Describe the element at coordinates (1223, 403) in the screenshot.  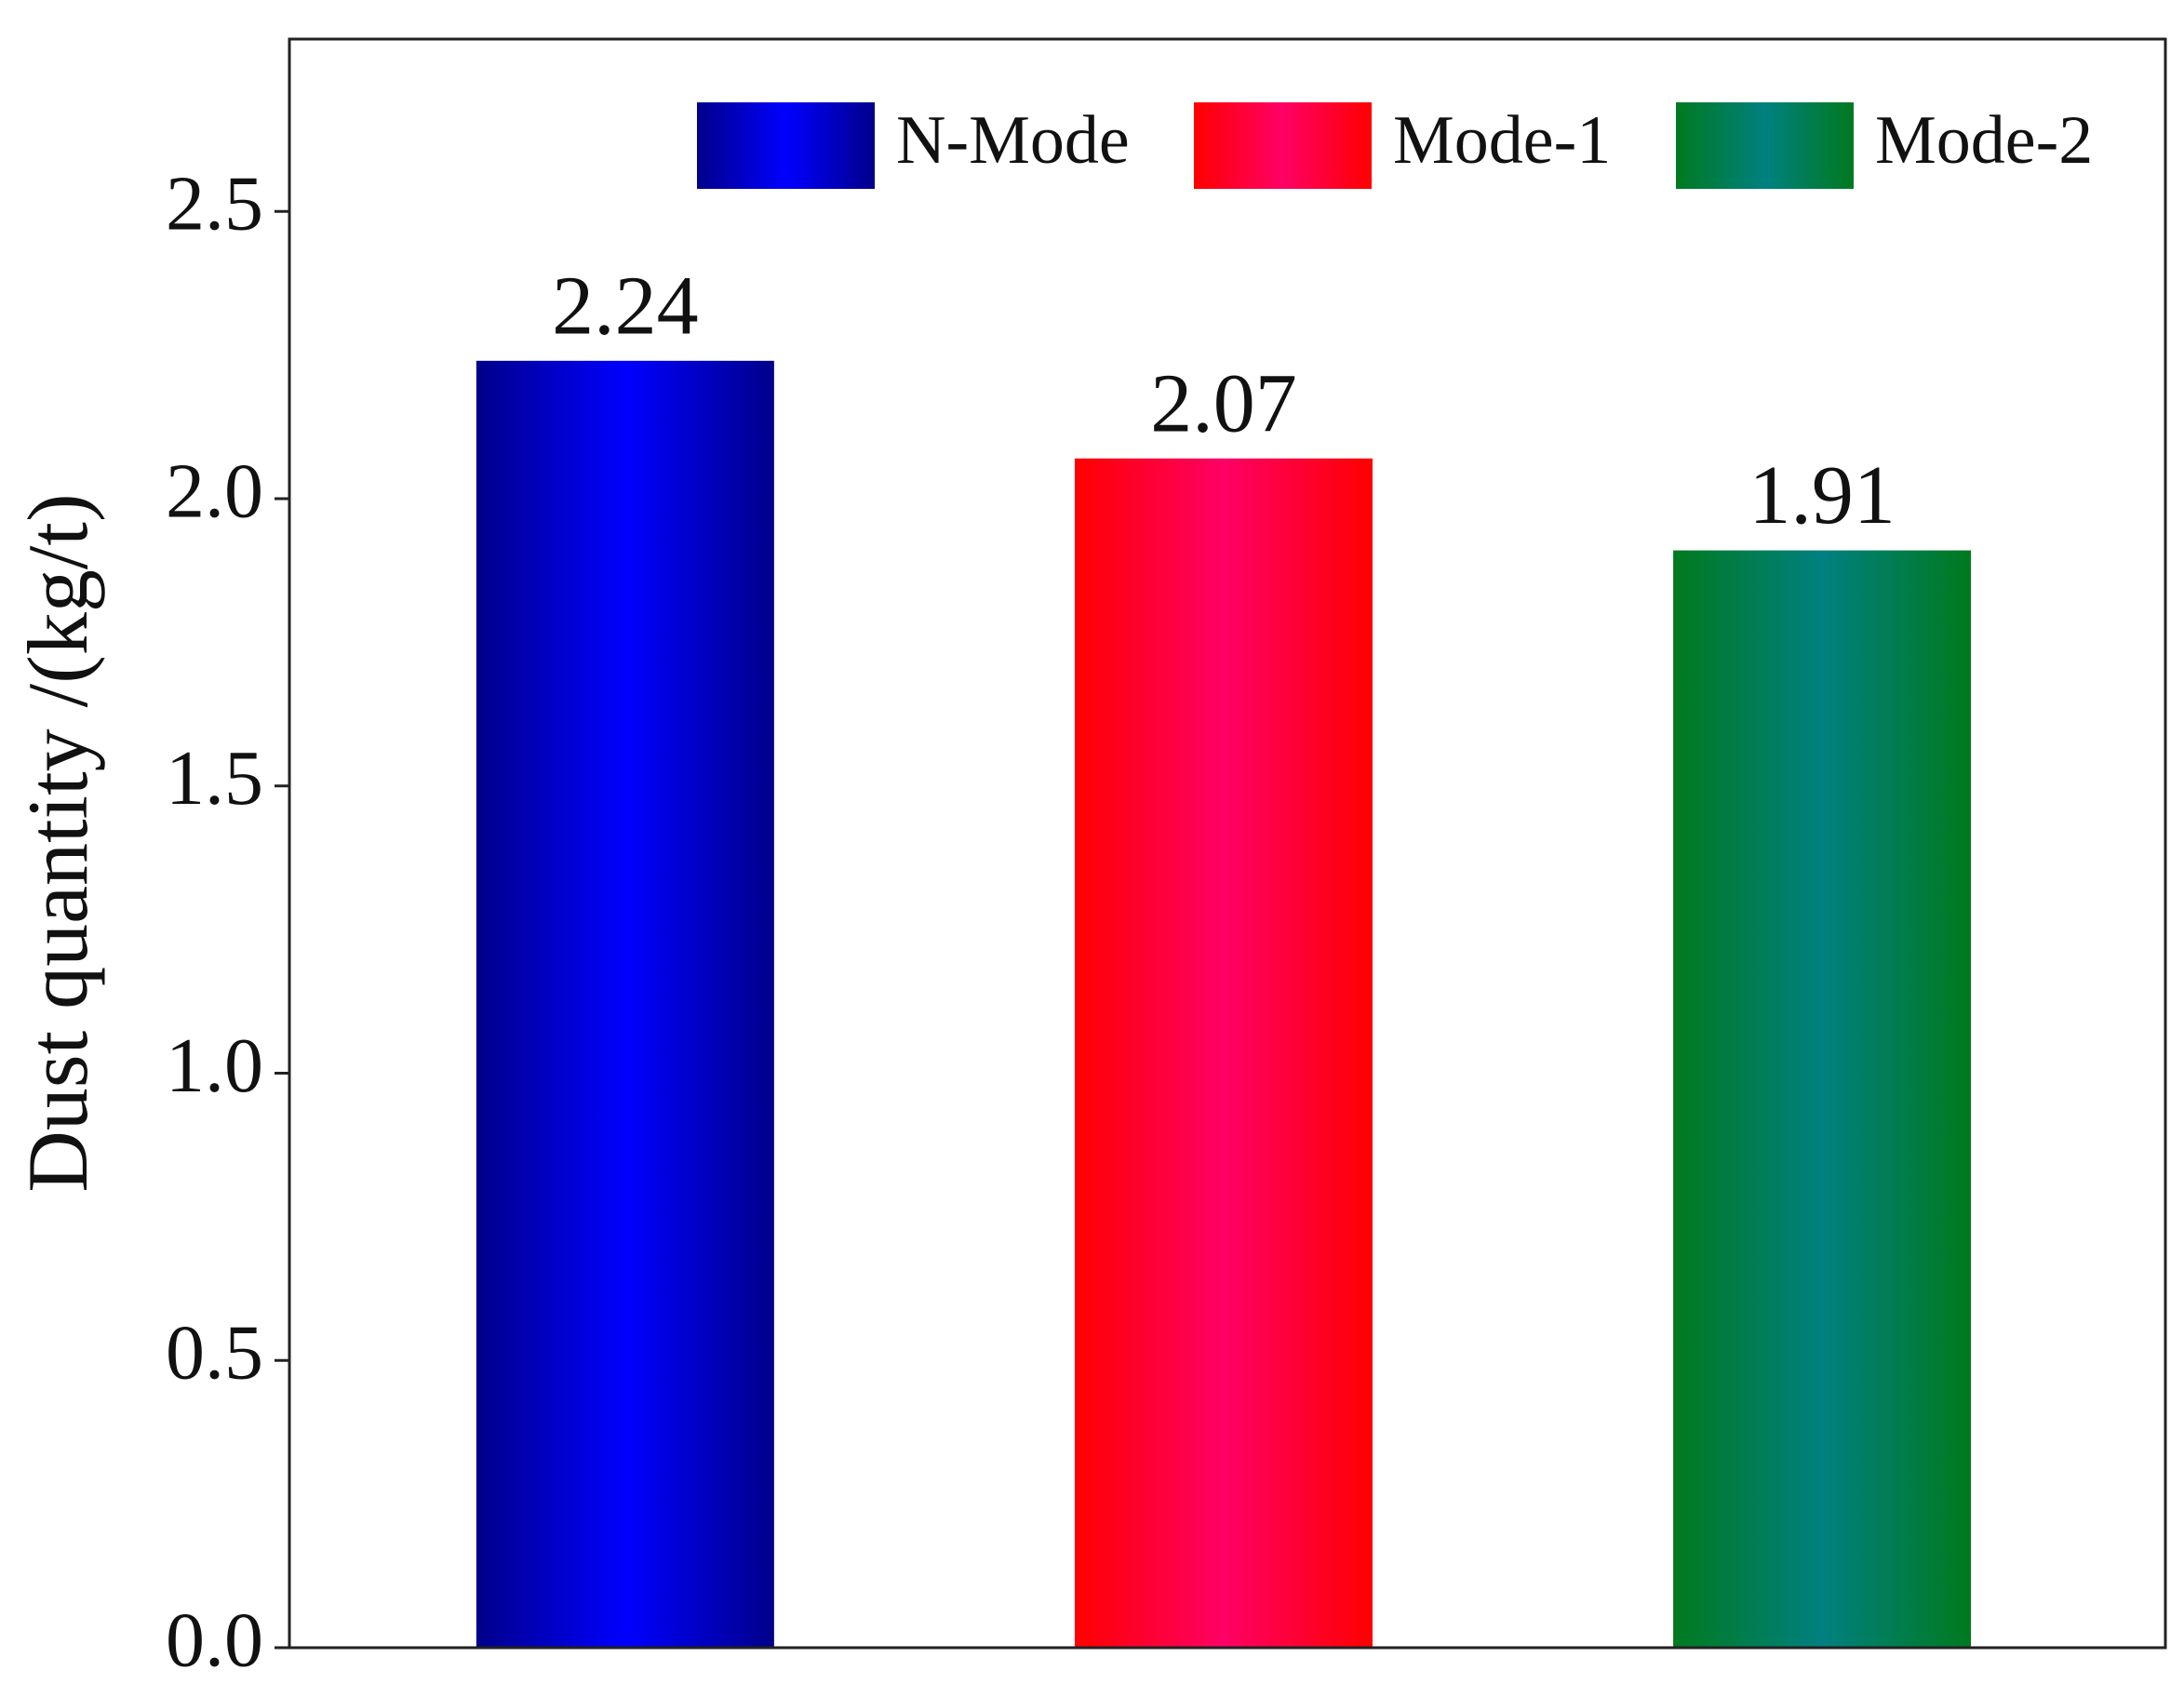
I see `value-label: 2.07` at that location.